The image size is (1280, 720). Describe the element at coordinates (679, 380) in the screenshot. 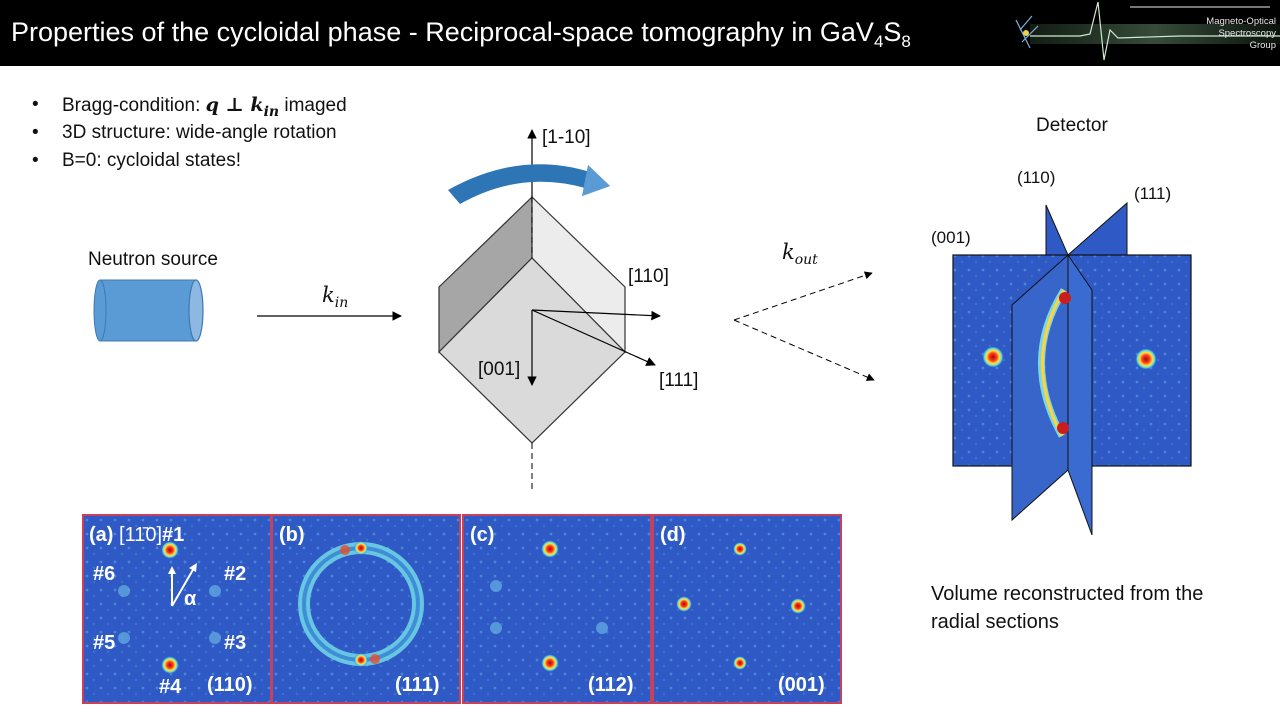

I see `axis-label-111: [111]` at that location.